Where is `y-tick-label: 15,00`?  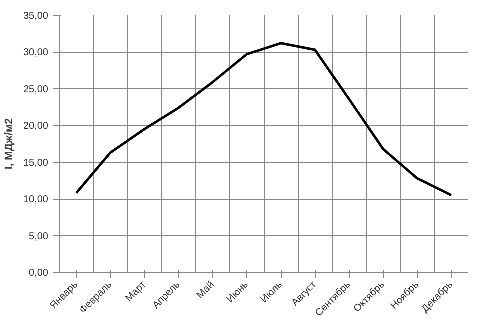
y-tick-label: 15,00 is located at coordinates (36, 163).